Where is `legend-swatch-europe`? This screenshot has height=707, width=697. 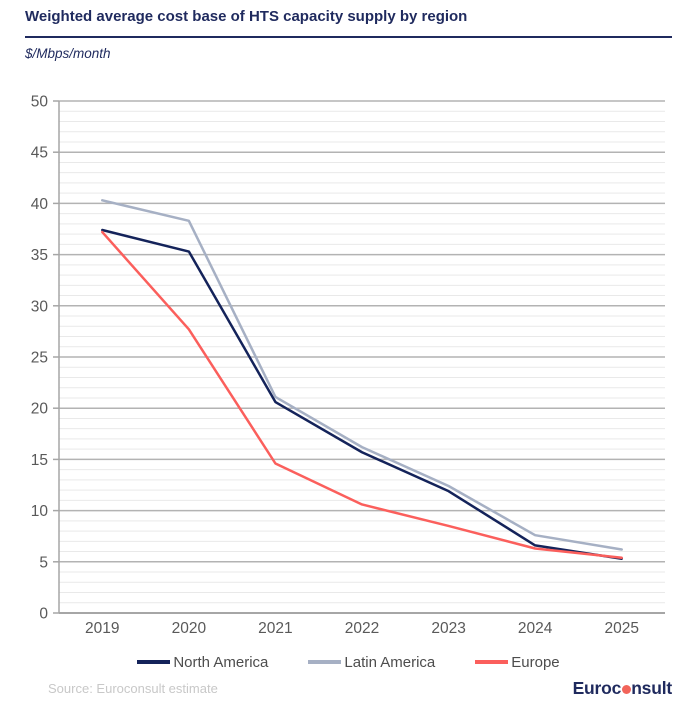 legend-swatch-europe is located at coordinates (492, 662).